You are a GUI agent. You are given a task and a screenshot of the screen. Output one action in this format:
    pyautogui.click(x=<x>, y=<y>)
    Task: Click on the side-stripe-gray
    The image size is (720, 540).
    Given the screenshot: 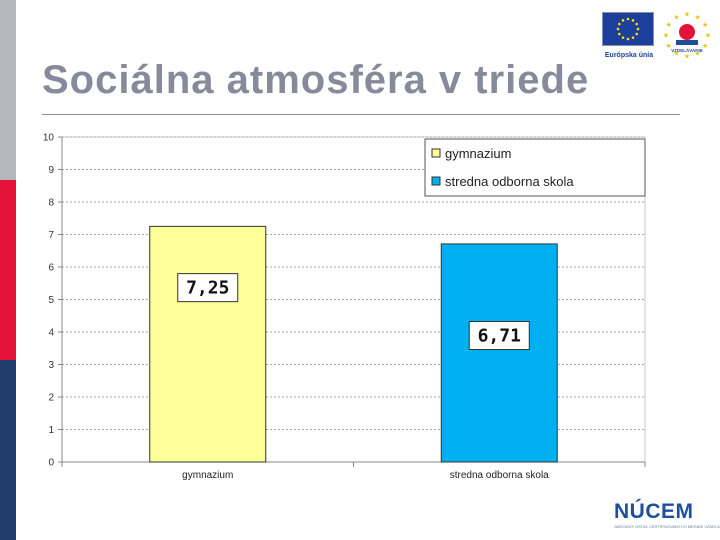 What is the action you would take?
    pyautogui.click(x=8, y=90)
    